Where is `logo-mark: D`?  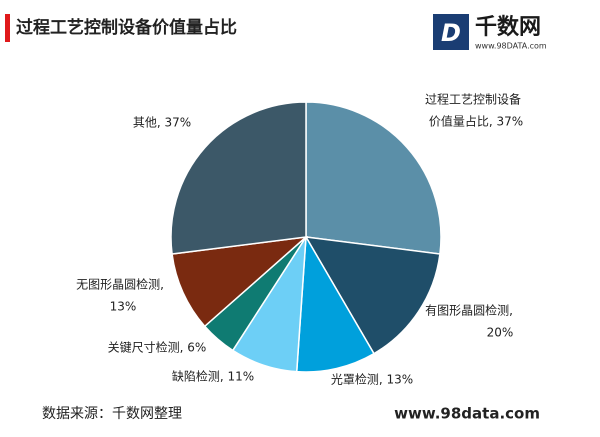
logo-mark: D is located at coordinates (451, 33).